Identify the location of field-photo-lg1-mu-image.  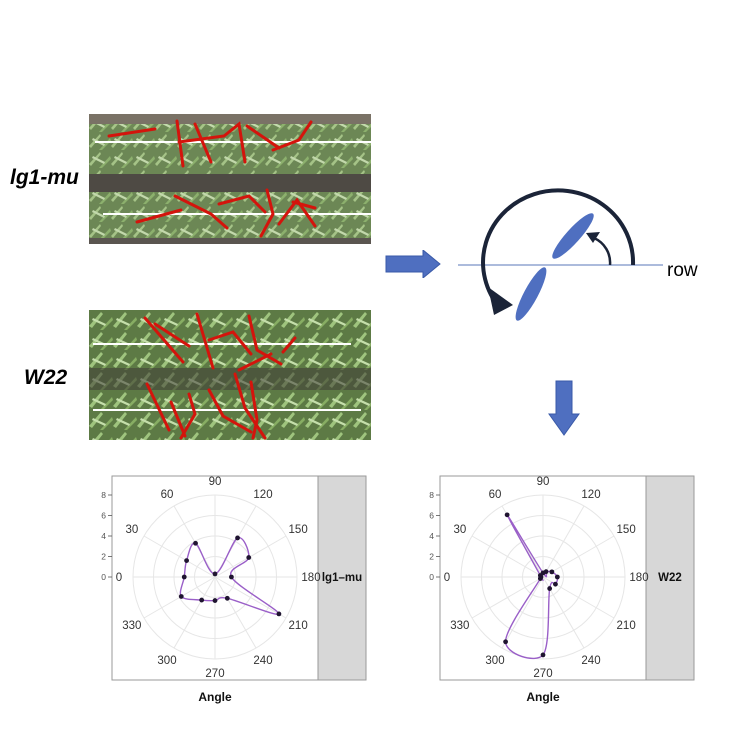
(230, 179).